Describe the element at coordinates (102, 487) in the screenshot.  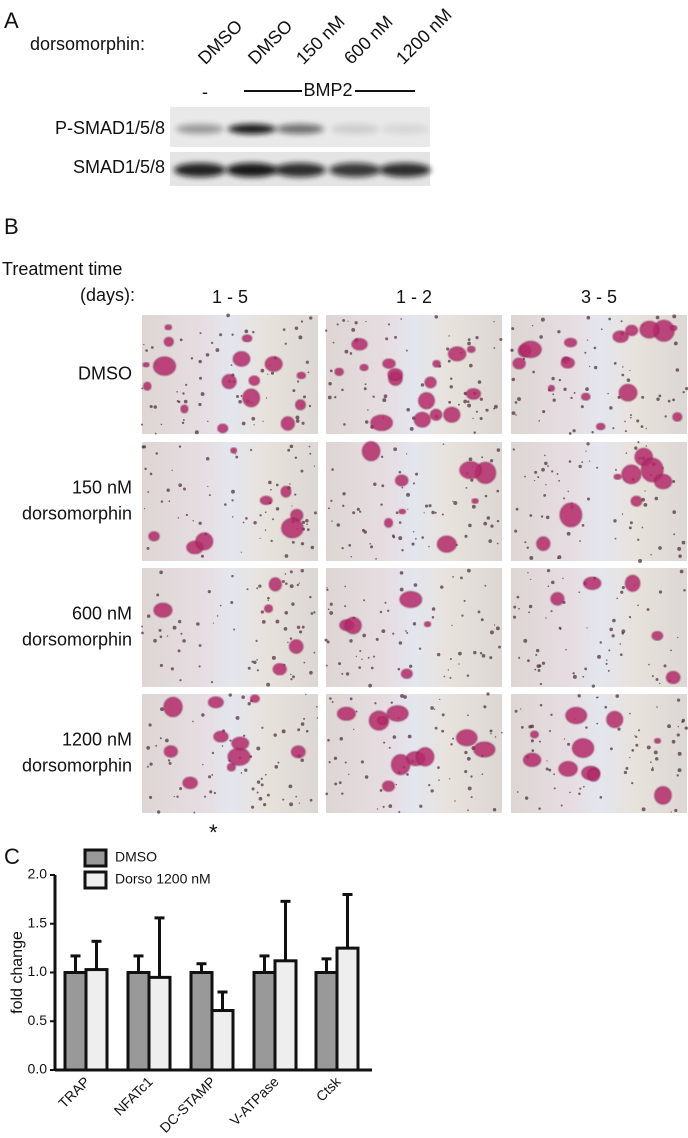
I see `row-label: 150 nM` at that location.